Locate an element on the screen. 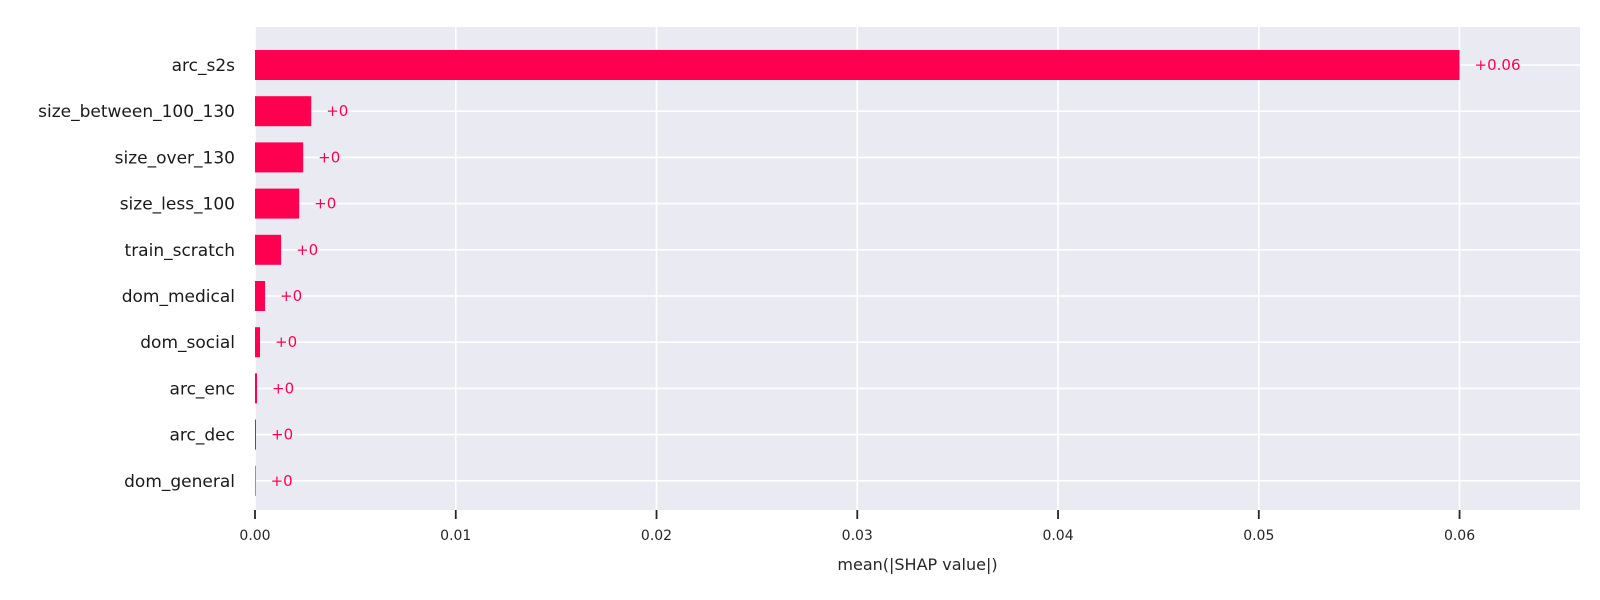 The height and width of the screenshot is (600, 1600). bar-arc-s2s is located at coordinates (857, 65).